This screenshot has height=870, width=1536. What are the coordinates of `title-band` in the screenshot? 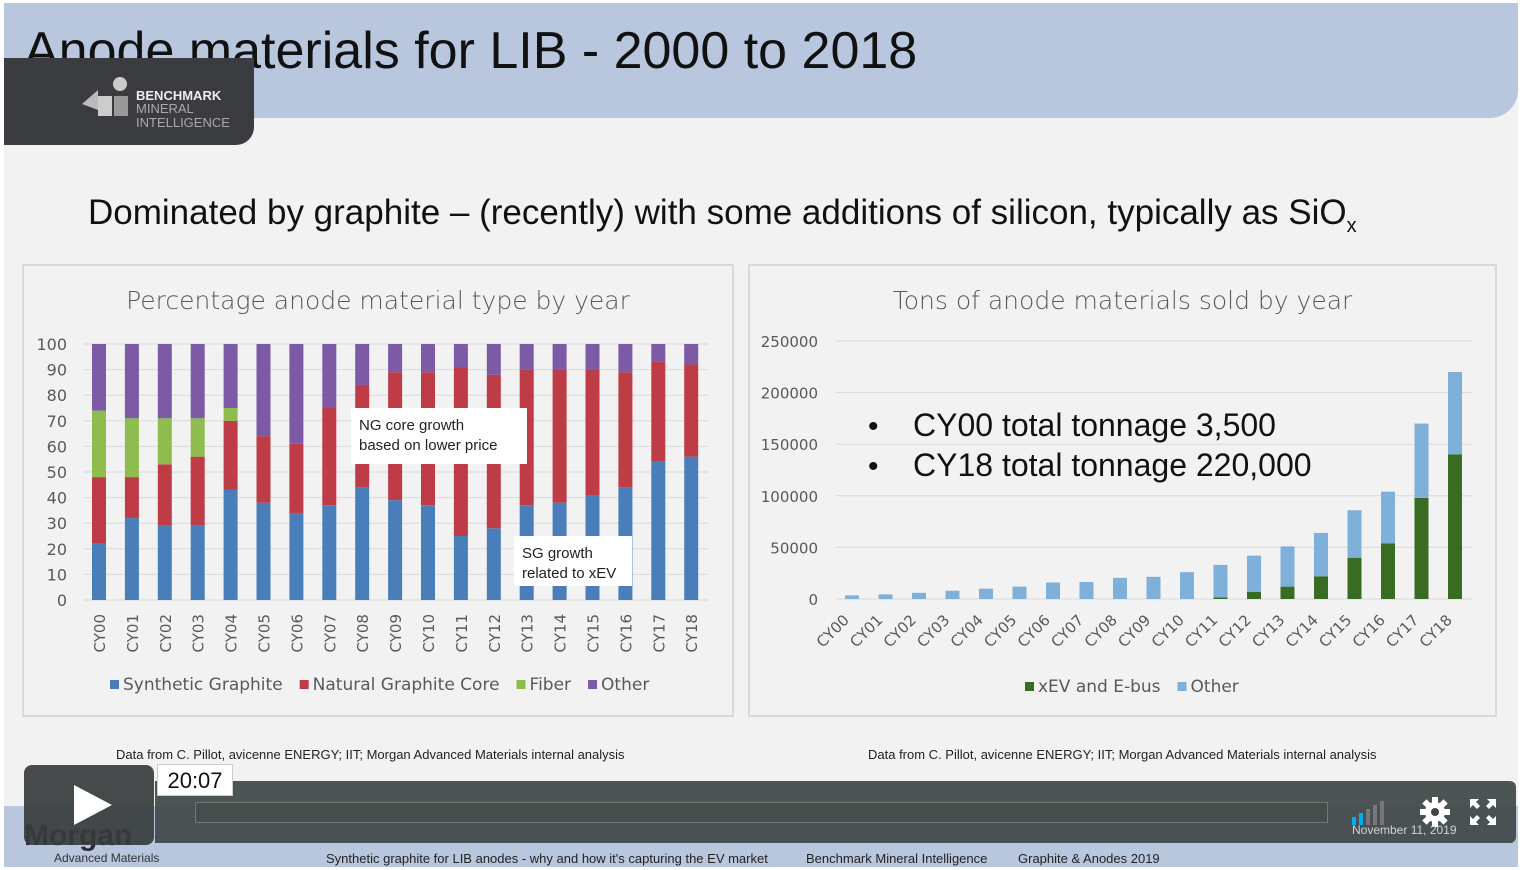 It's located at (761, 60).